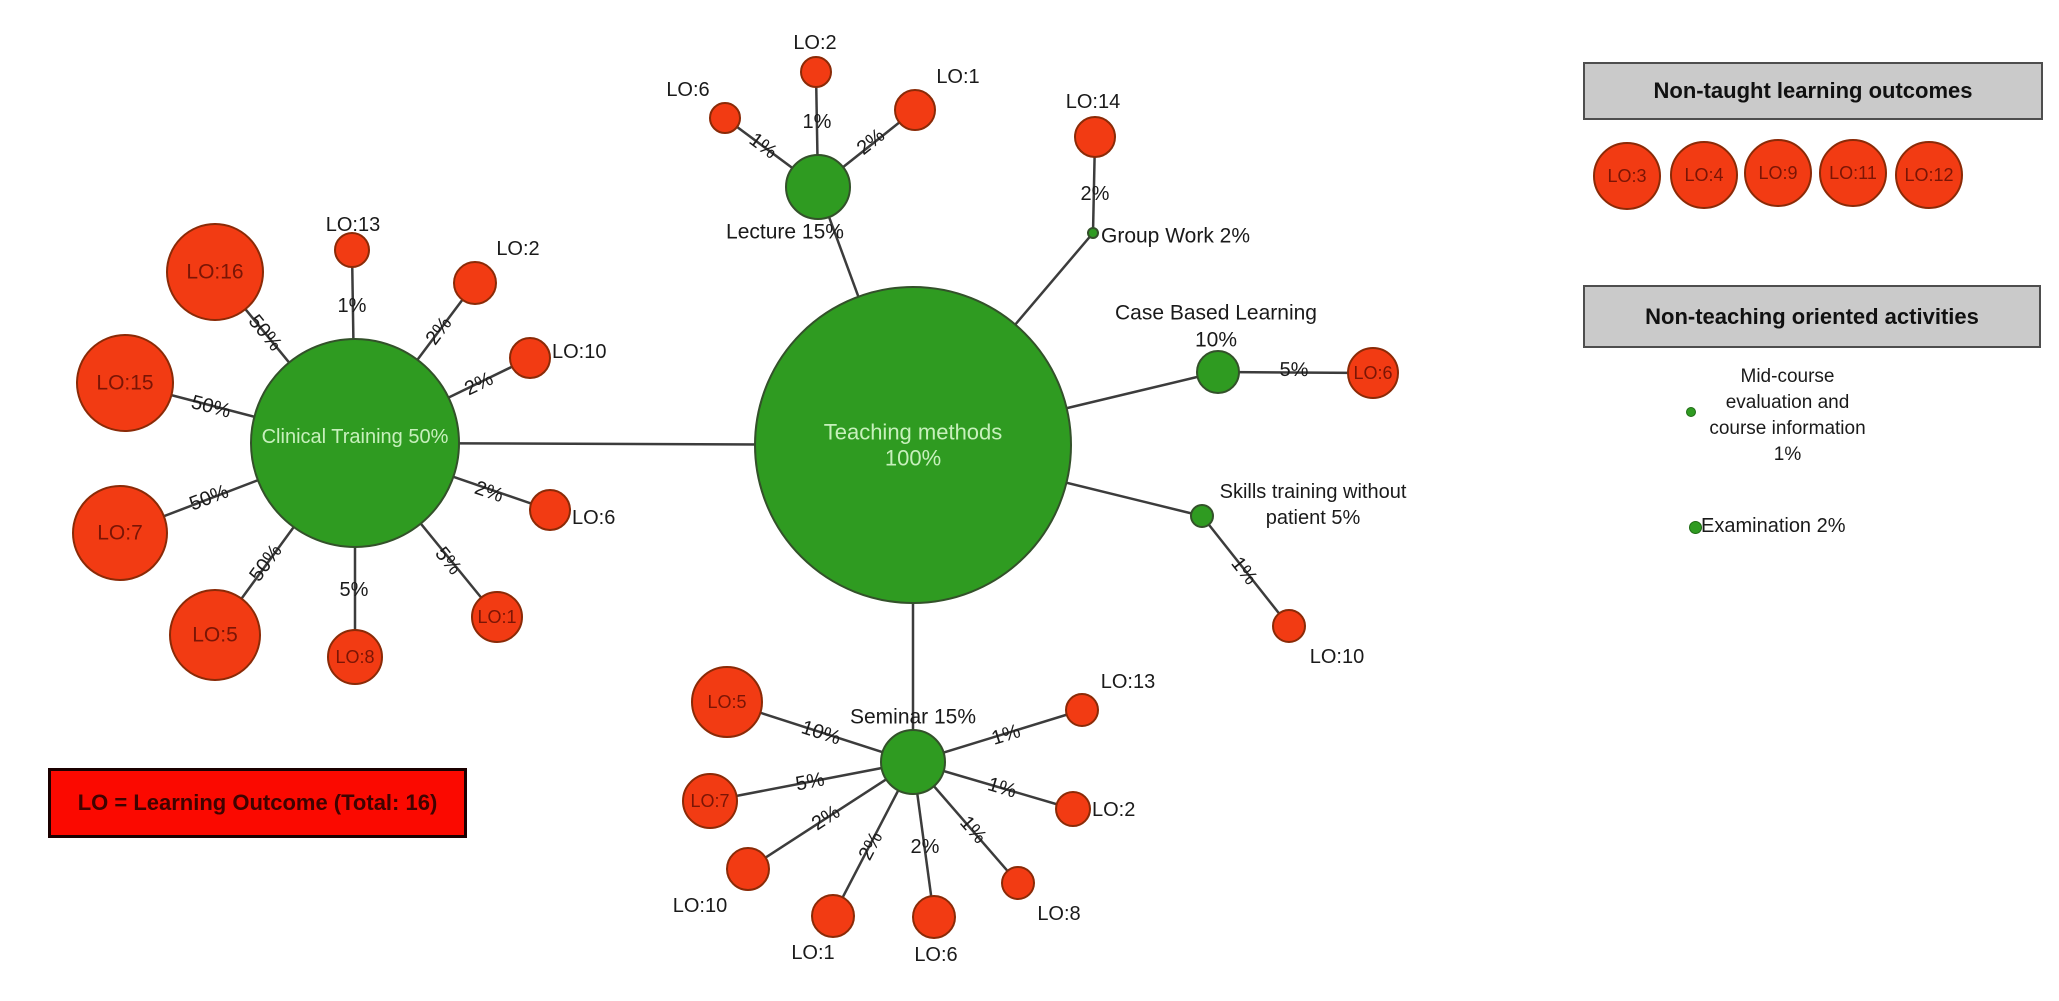  Describe the element at coordinates (1289, 626) in the screenshot. I see `node-sk-lo10` at that location.